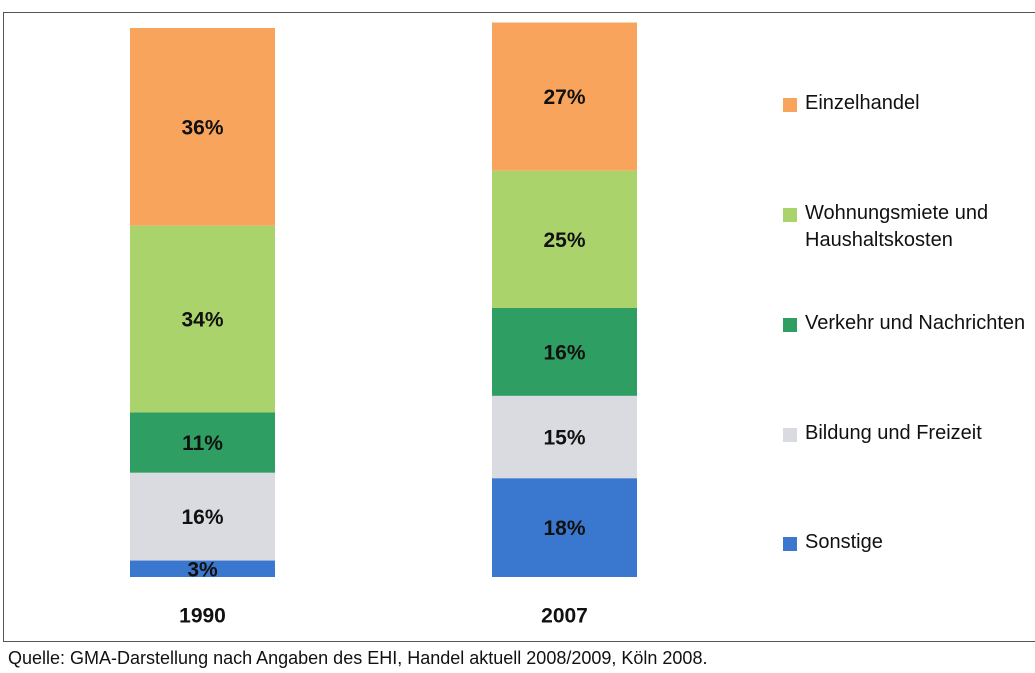  What do you see at coordinates (893, 433) in the screenshot?
I see `legend-label: Bildung und Freizeit` at bounding box center [893, 433].